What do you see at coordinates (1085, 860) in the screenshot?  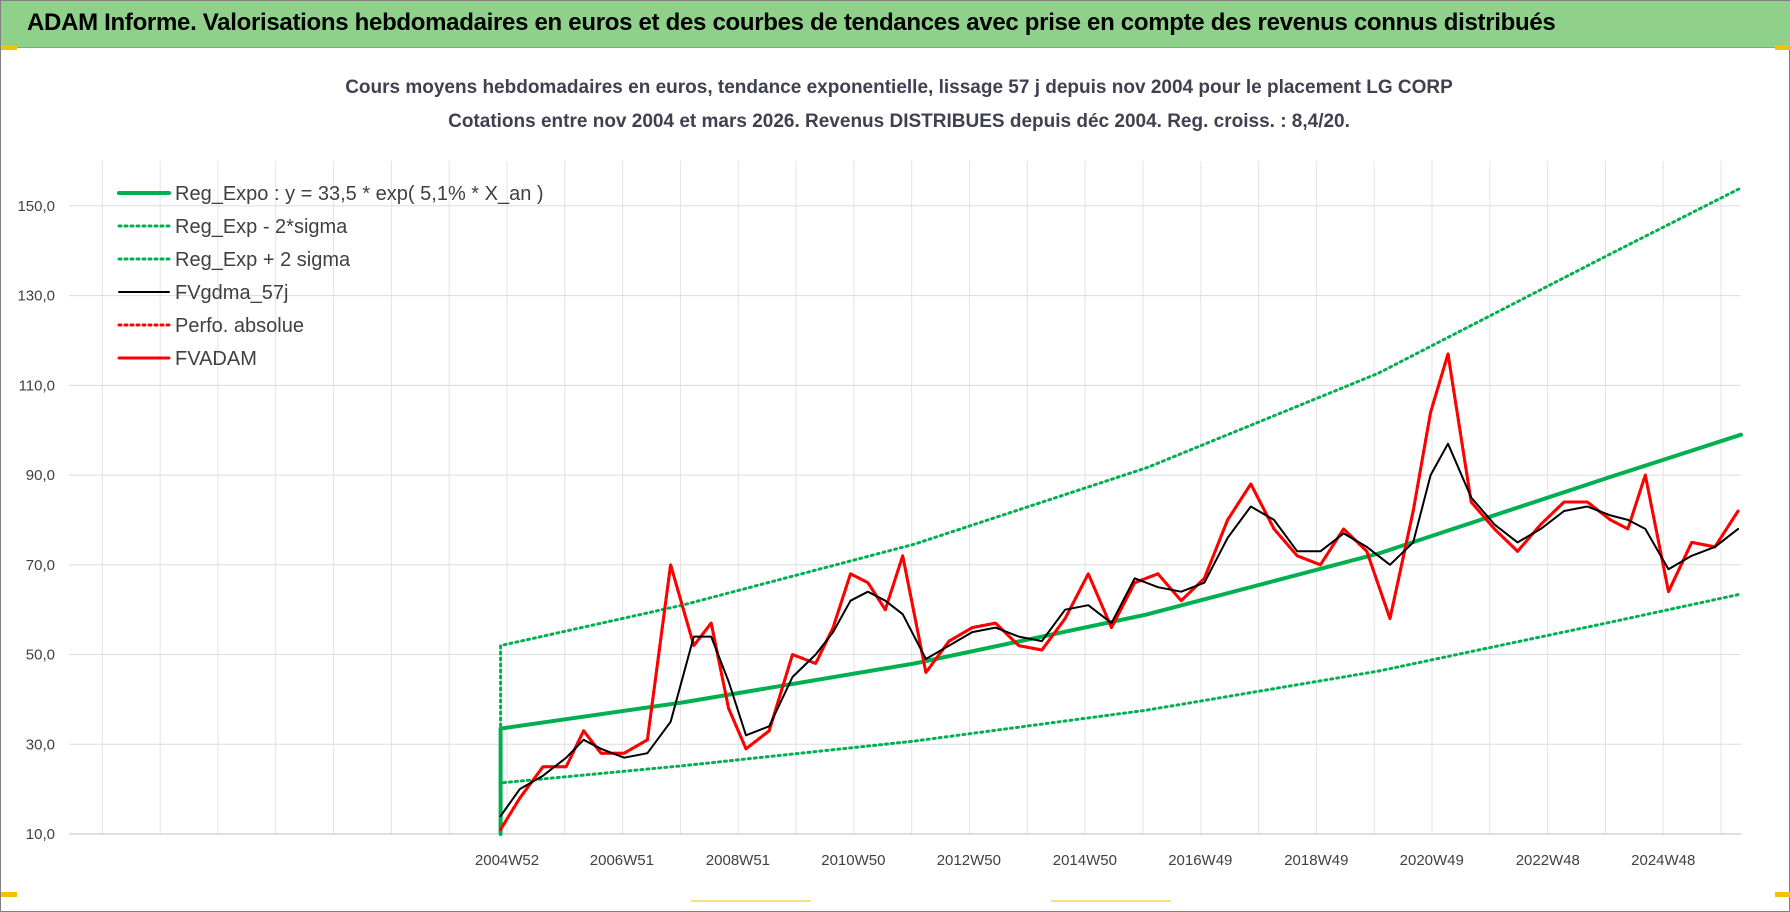 I see `x-tick-label: 2014W50` at bounding box center [1085, 860].